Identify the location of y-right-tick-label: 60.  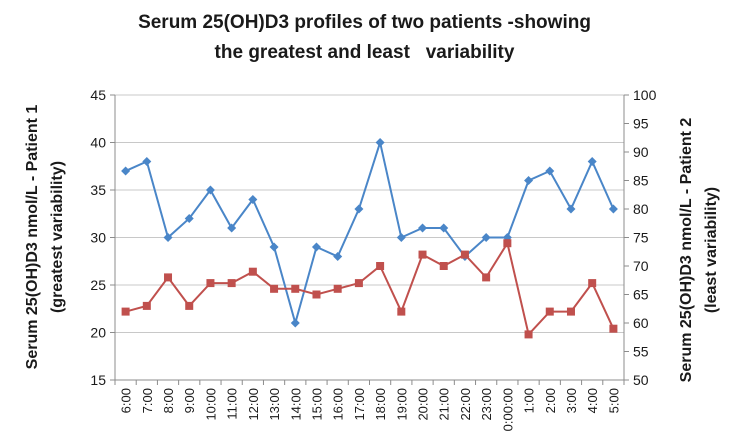
(641, 323).